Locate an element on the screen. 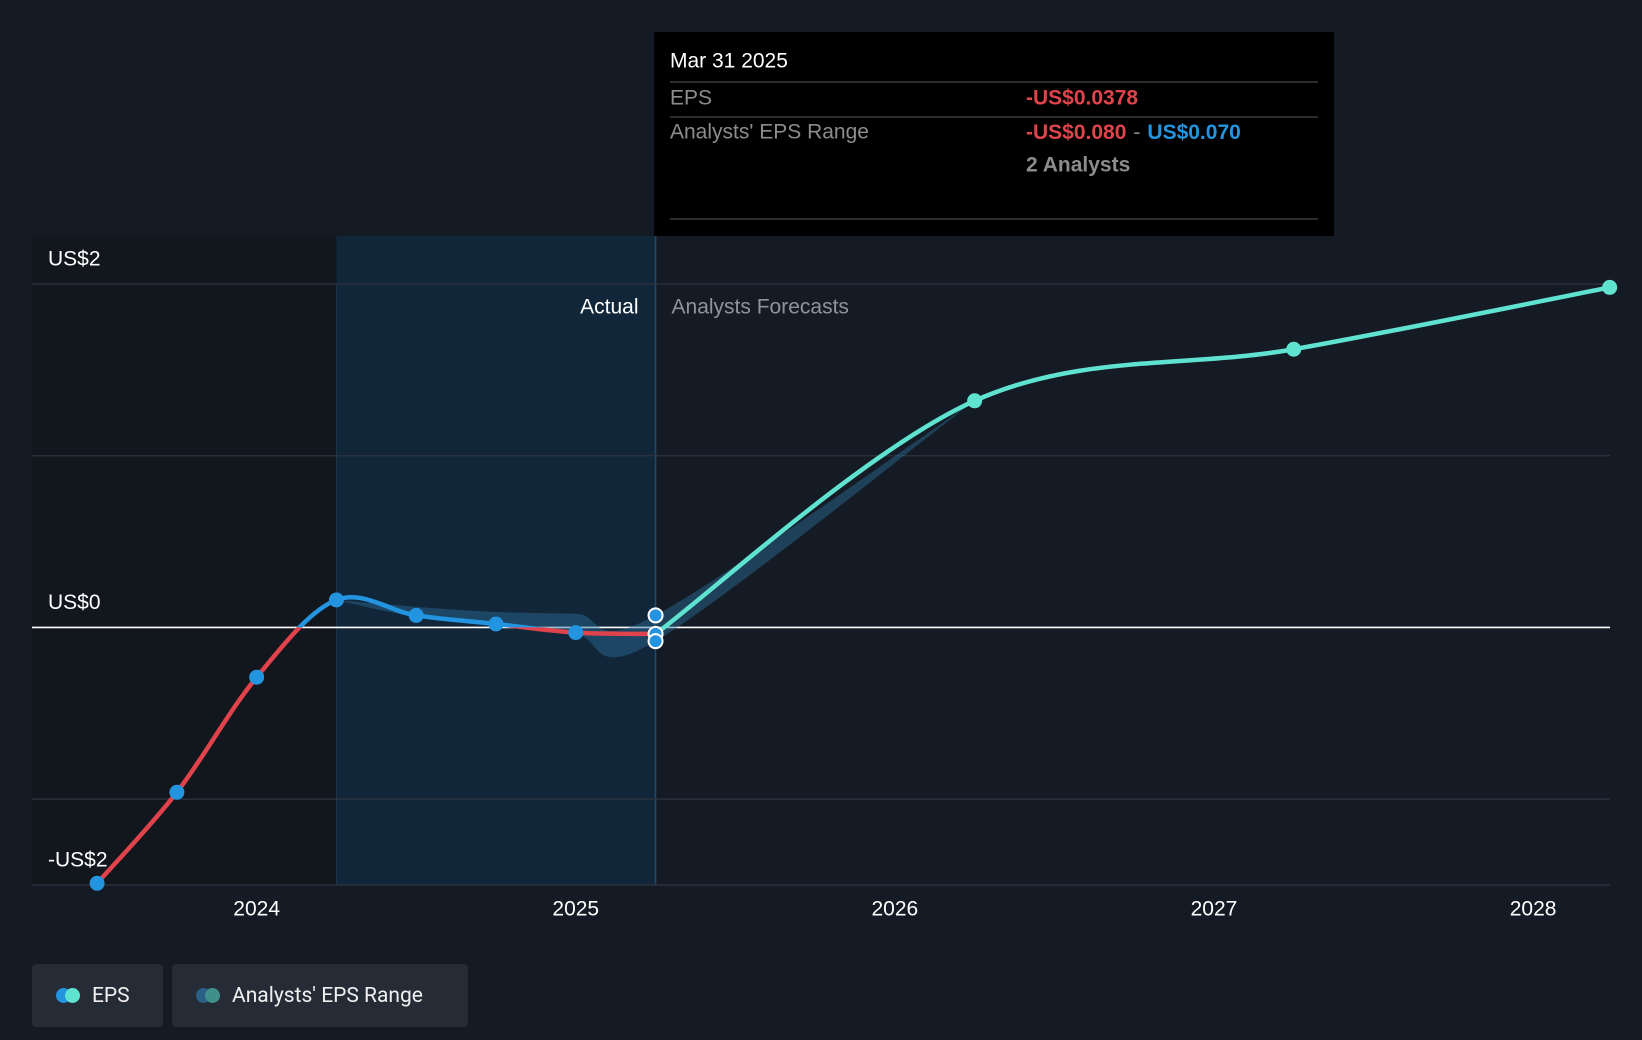  legend-label: EPS is located at coordinates (111, 995).